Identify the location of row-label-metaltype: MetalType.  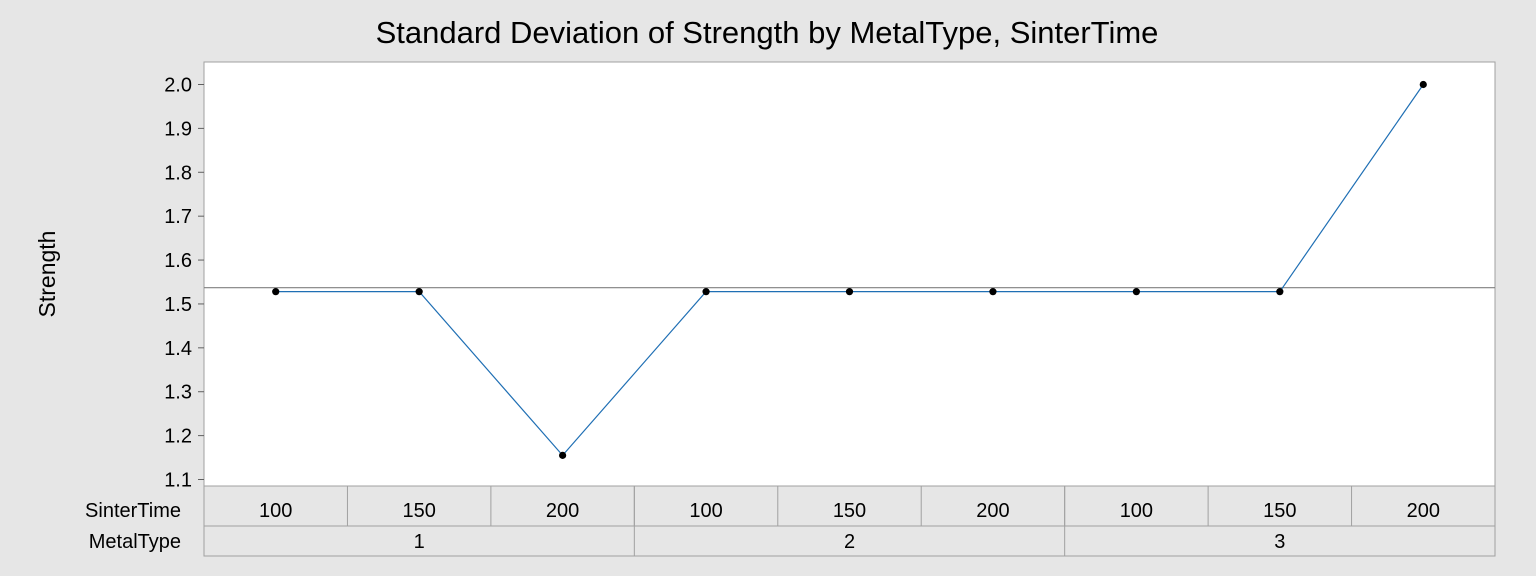
(135, 542).